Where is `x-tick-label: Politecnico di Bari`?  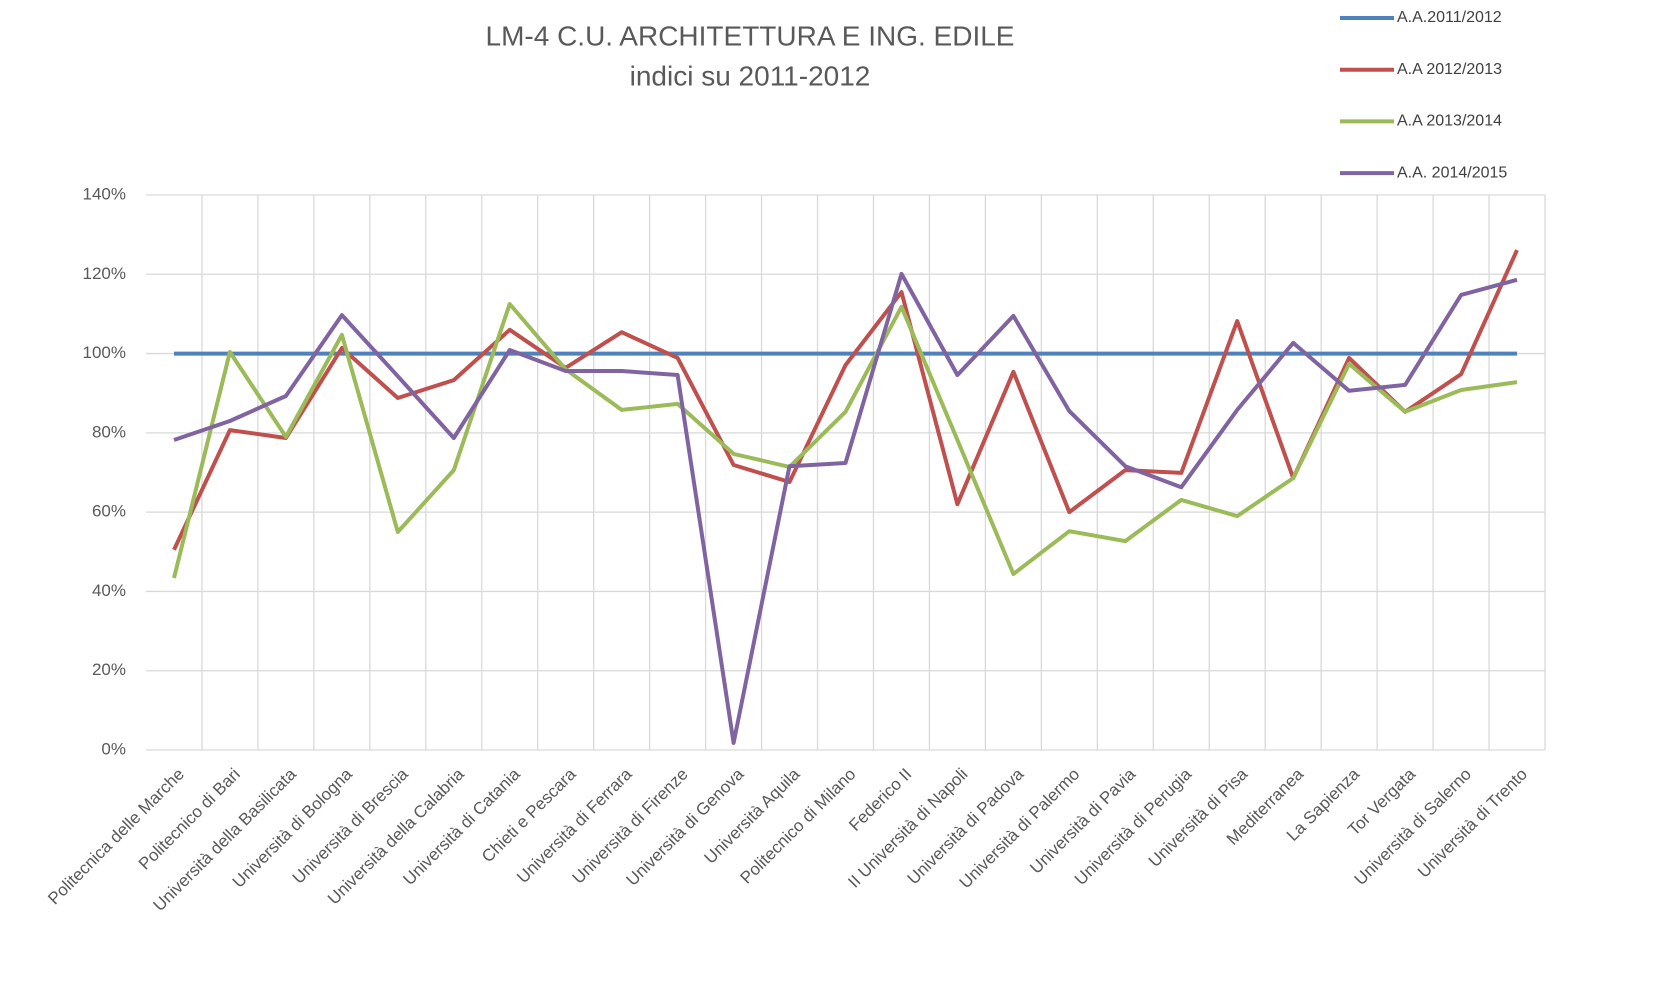 x-tick-label: Politecnico di Bari is located at coordinates (189, 819).